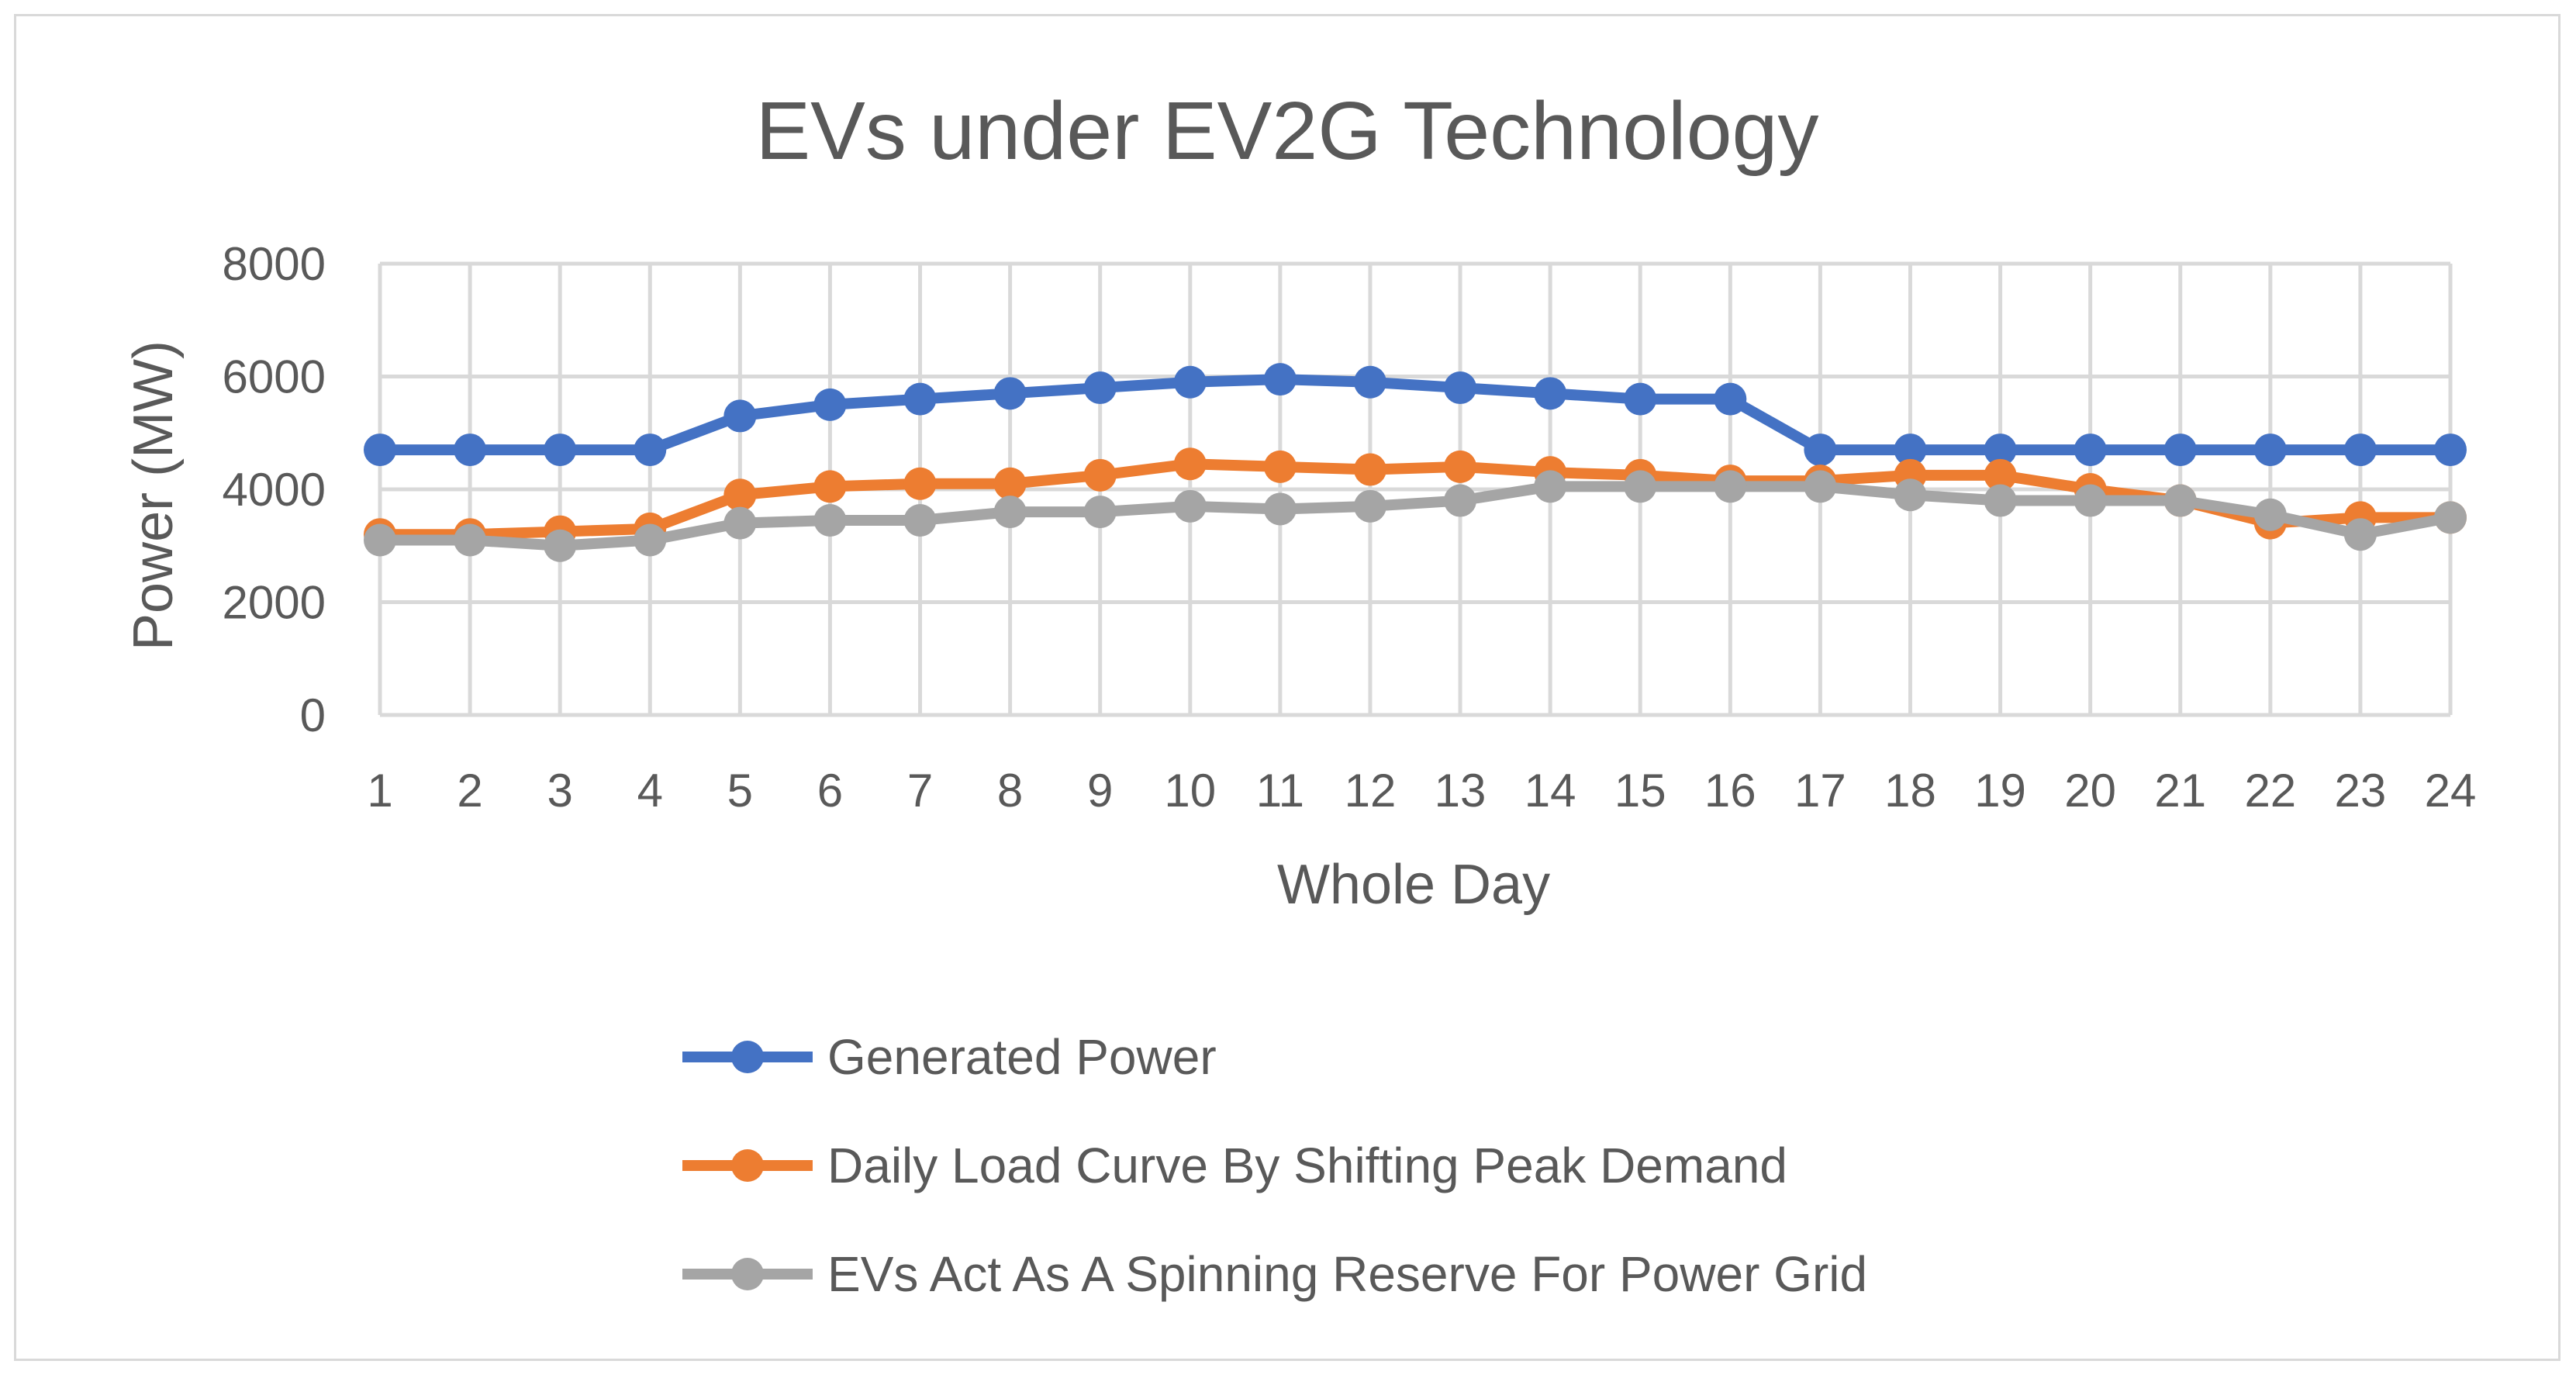  I want to click on y-tick-label: 6000, so click(274, 377).